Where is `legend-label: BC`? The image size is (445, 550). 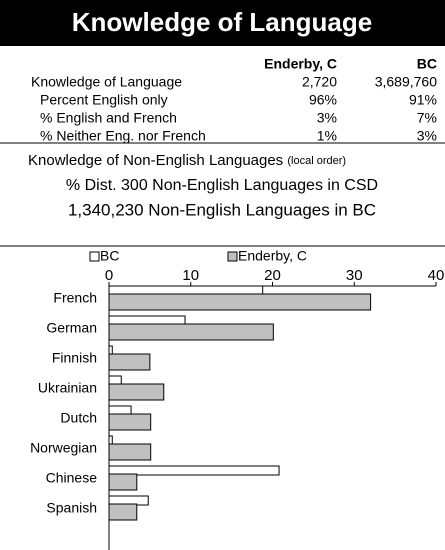 legend-label: BC is located at coordinates (109, 256).